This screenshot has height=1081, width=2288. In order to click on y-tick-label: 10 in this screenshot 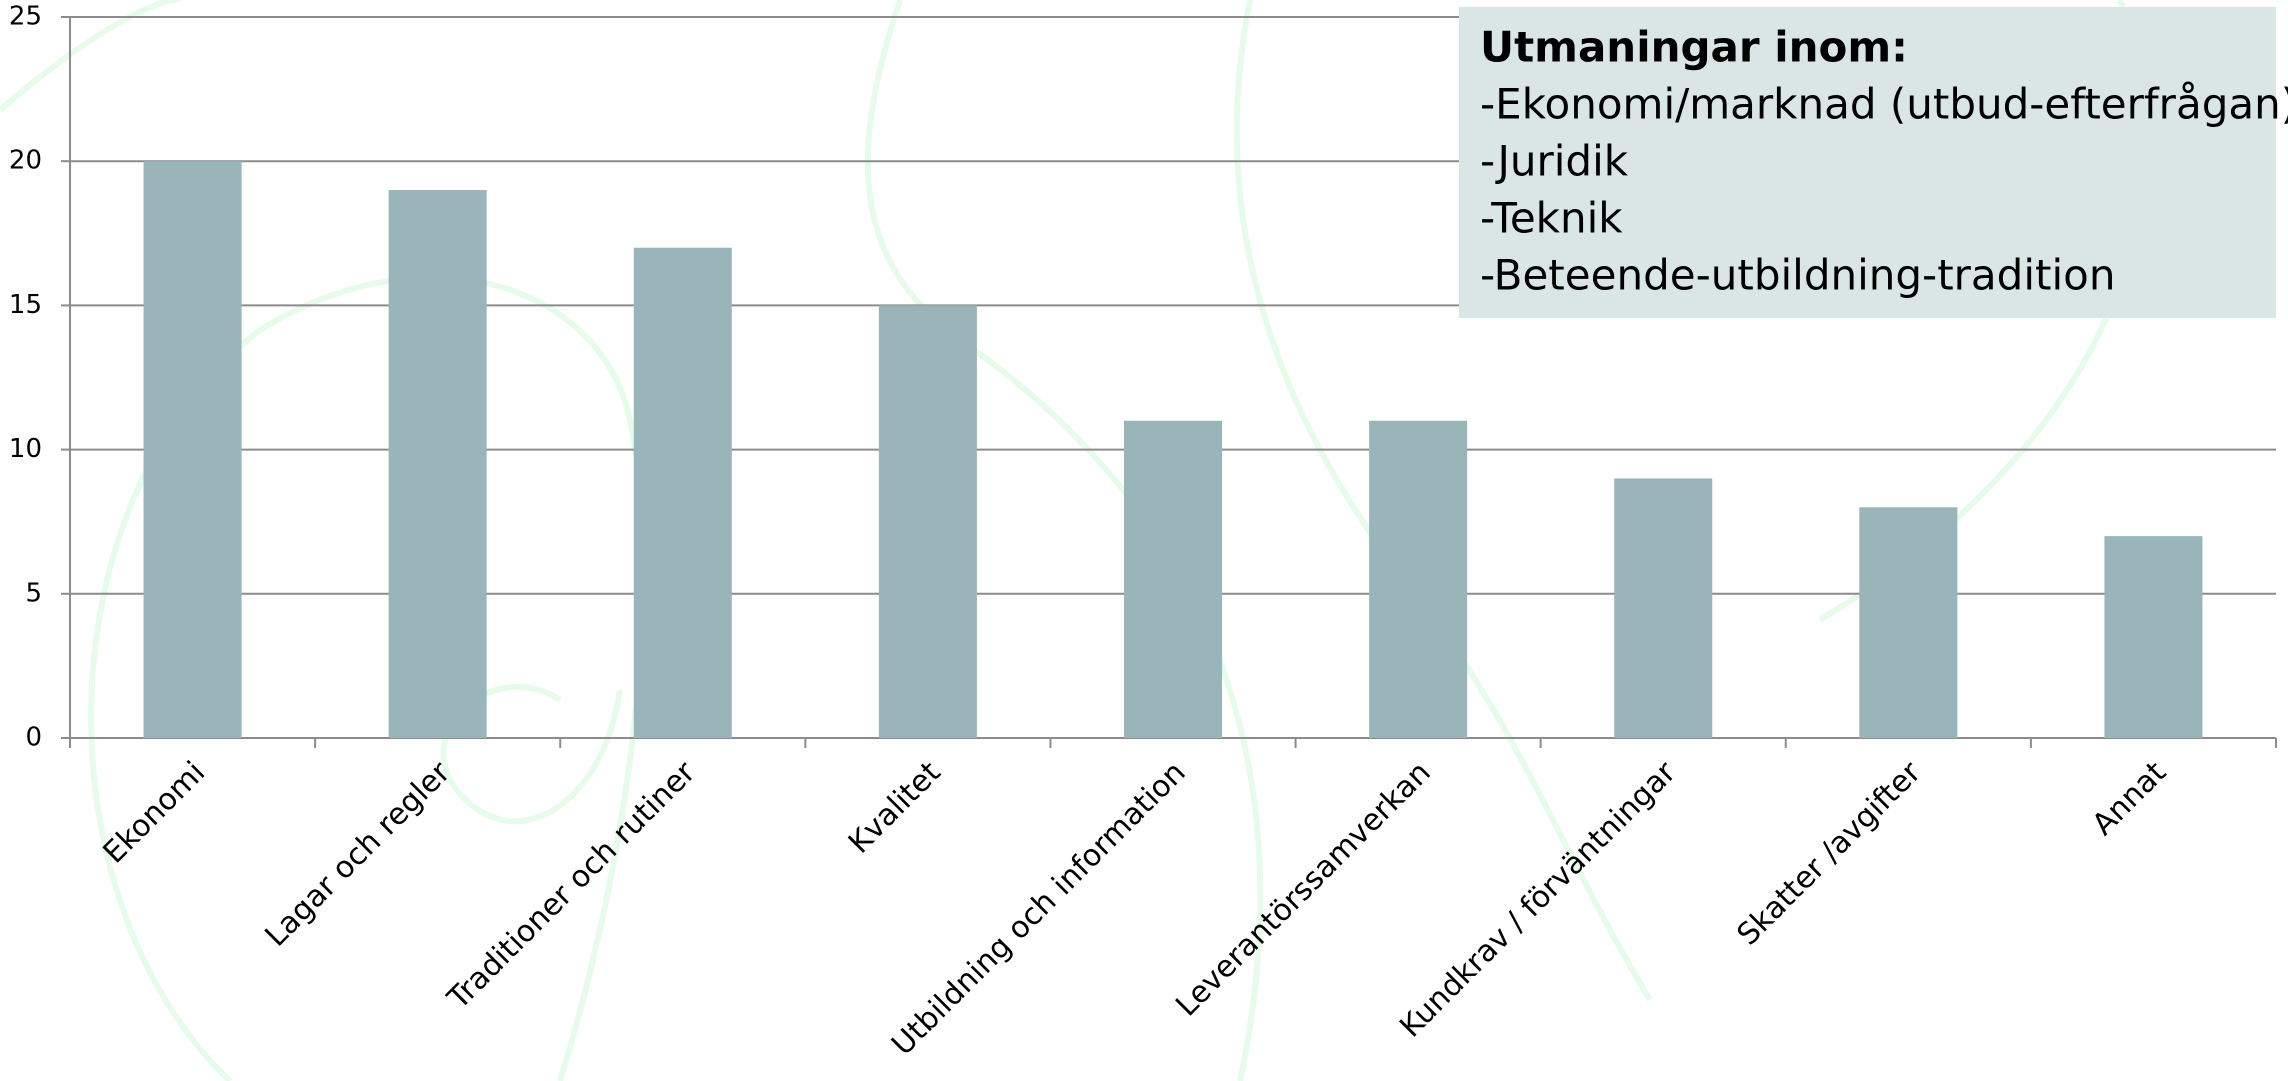, I will do `click(25, 449)`.